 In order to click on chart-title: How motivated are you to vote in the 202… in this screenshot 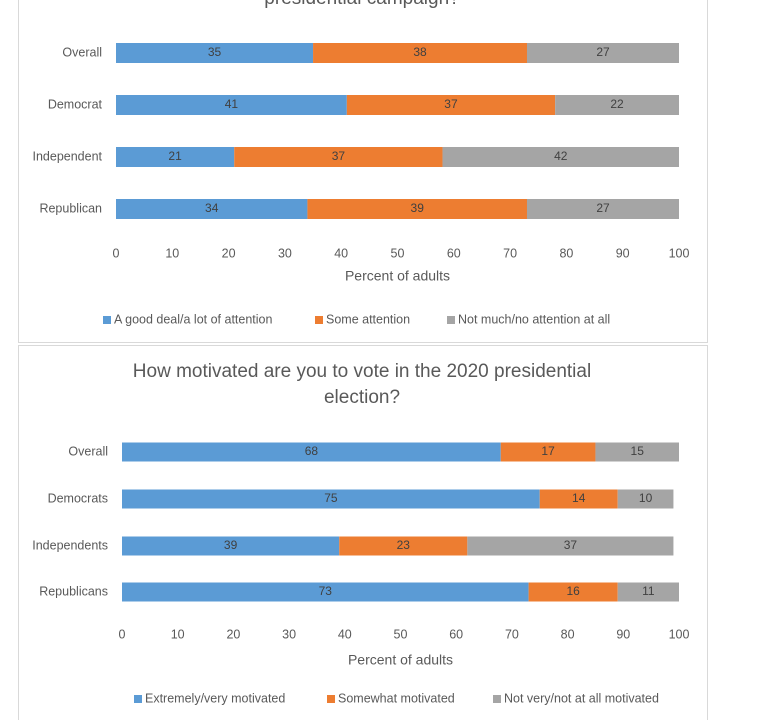, I will do `click(362, 384)`.